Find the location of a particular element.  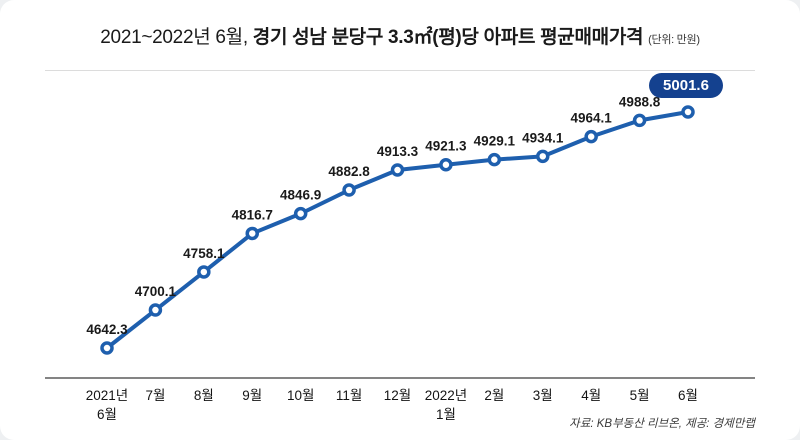

highlight-badge: 5001.6 is located at coordinates (686, 85).